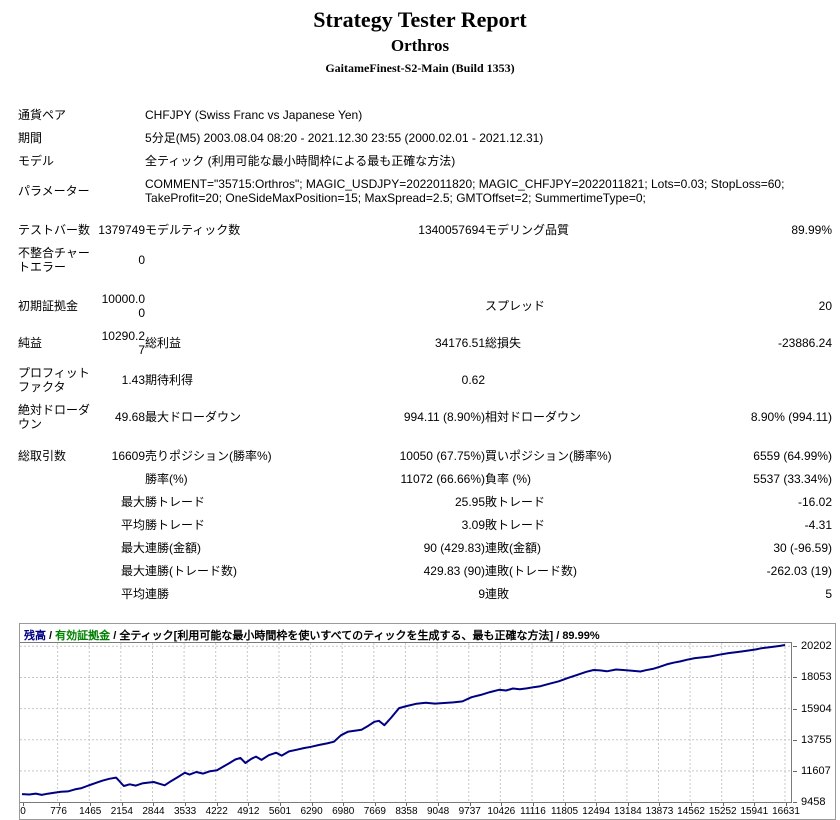 The image size is (840, 820). Describe the element at coordinates (425, 114) in the screenshot. I see `info-row: 通貨ペア CHFJPY (Swiss Franc vs Japanese Yen)` at that location.